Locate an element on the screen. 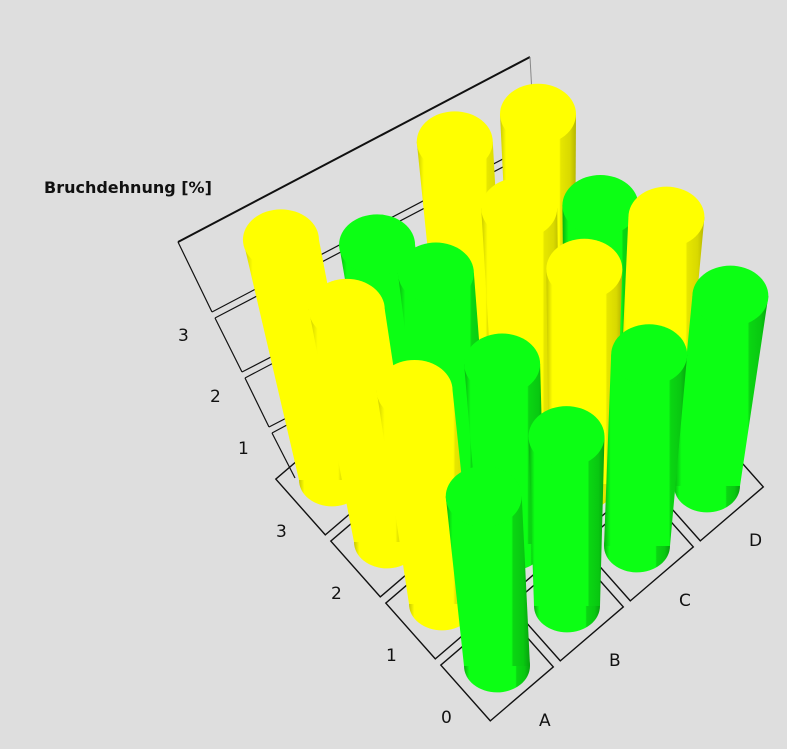 Image resolution: width=787 pixels, height=749 pixels. wall-panel-3-side is located at coordinates (228, 345).